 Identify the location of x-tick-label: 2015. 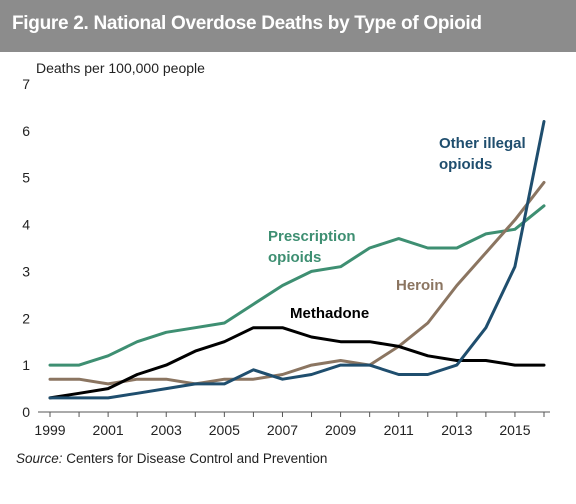
(514, 430).